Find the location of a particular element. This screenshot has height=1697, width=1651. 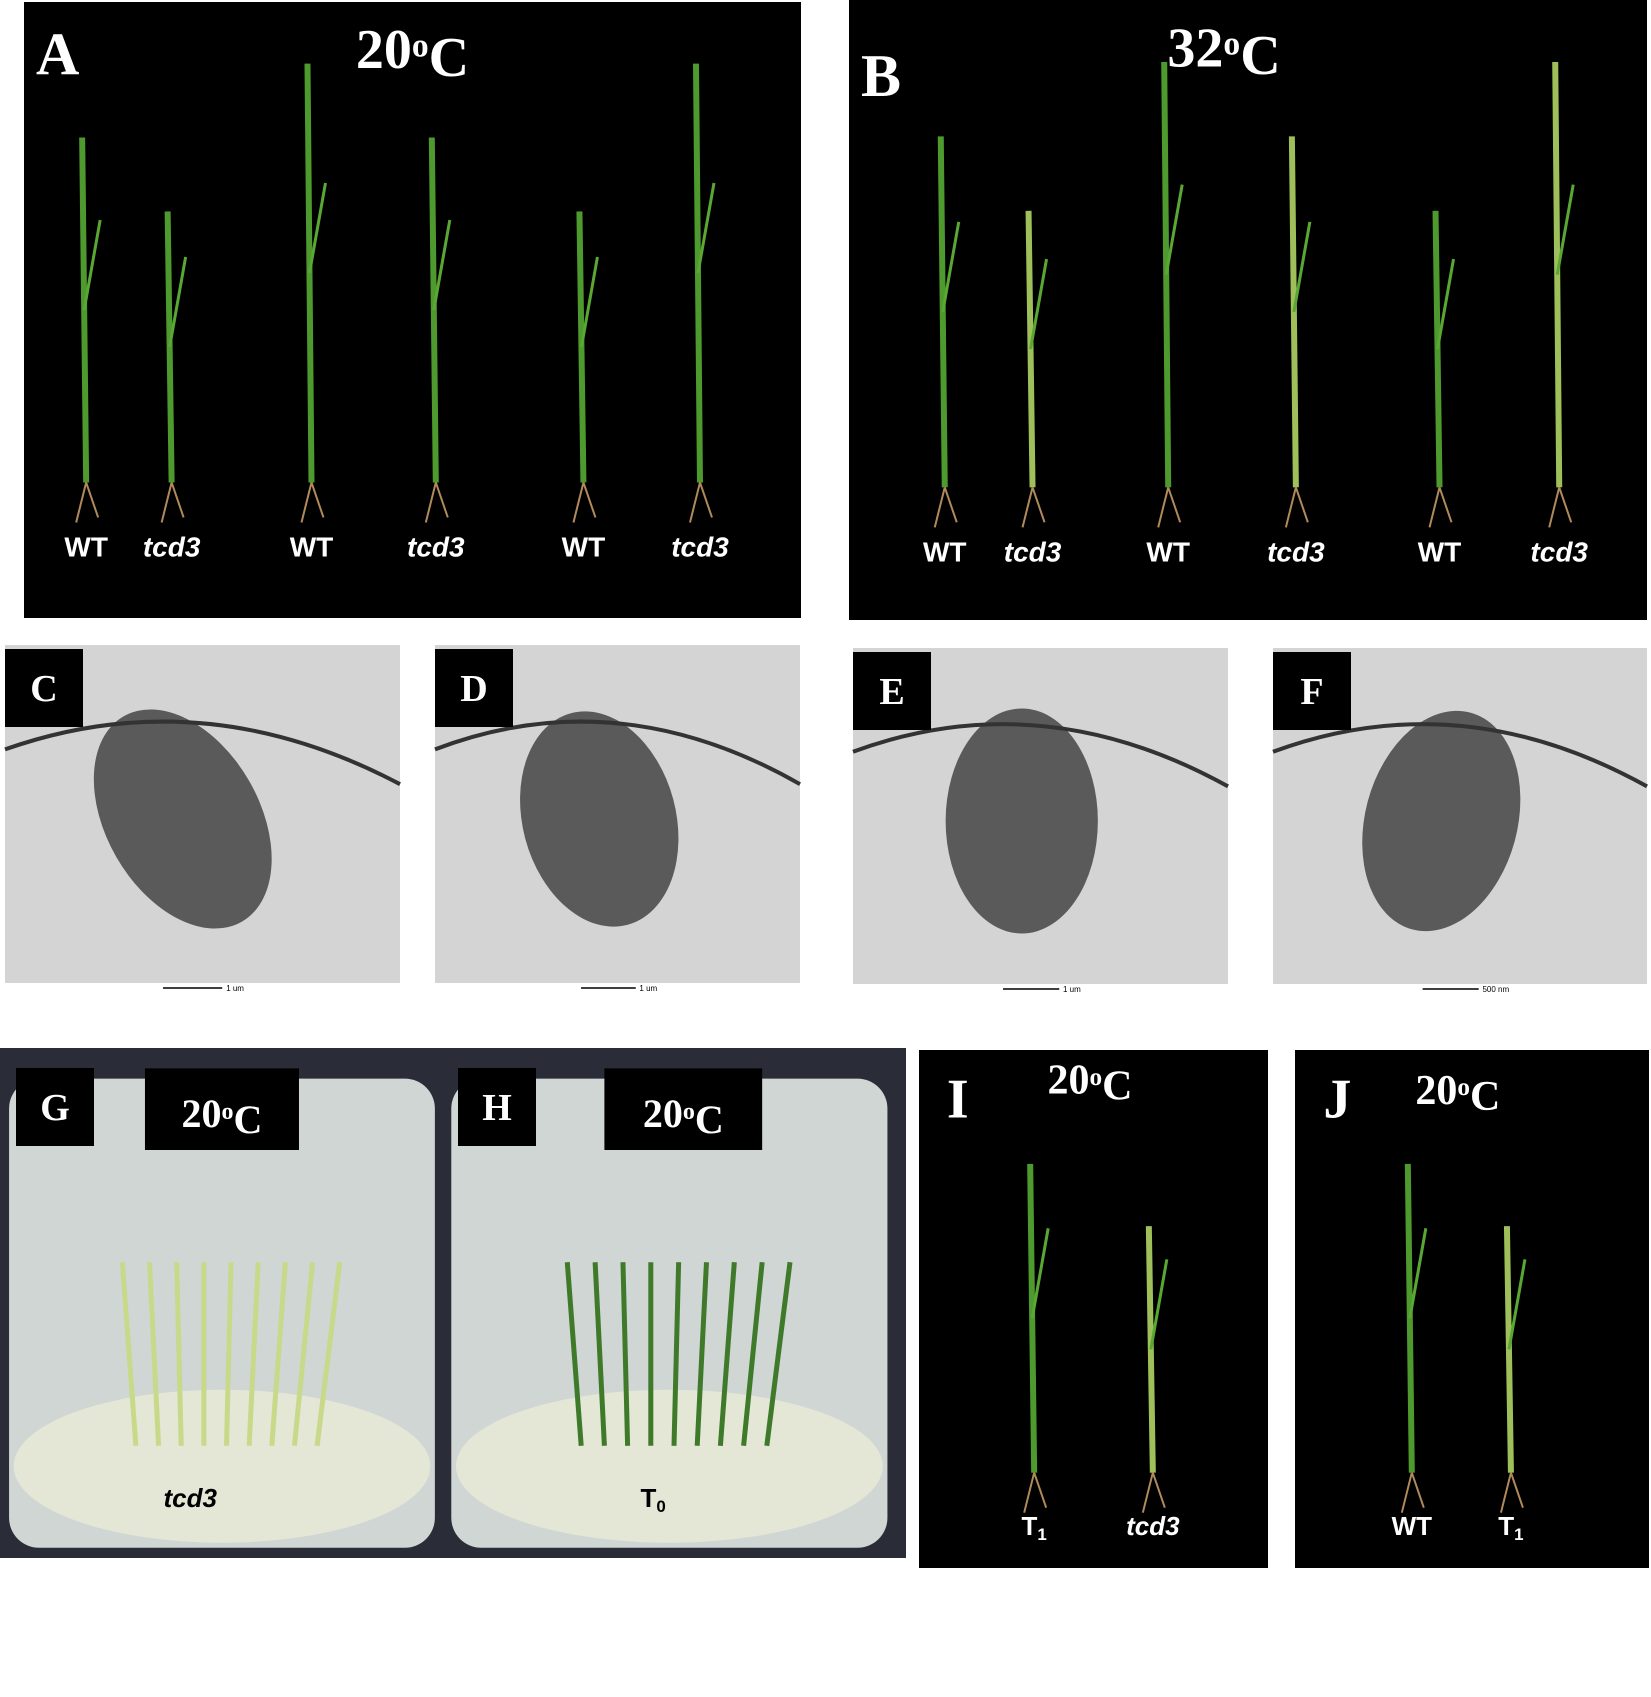

panel-letter: C is located at coordinates (43, 689).